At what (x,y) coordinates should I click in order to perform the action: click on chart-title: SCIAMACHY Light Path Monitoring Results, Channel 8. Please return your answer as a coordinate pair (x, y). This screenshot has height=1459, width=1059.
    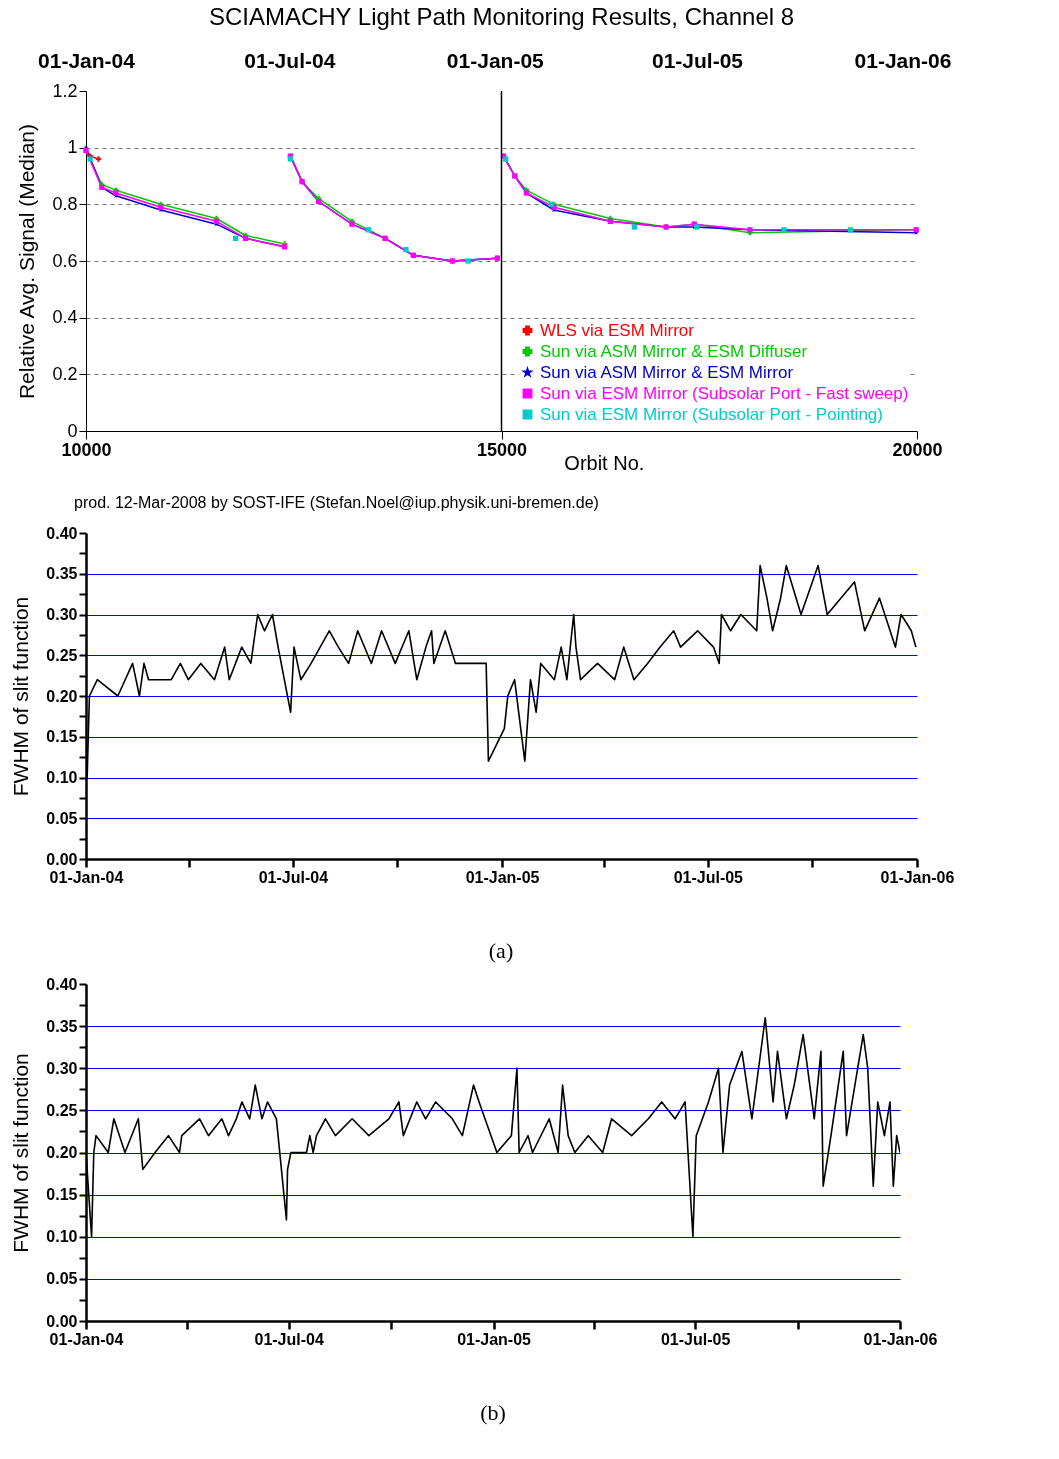
    Looking at the image, I should click on (501, 16).